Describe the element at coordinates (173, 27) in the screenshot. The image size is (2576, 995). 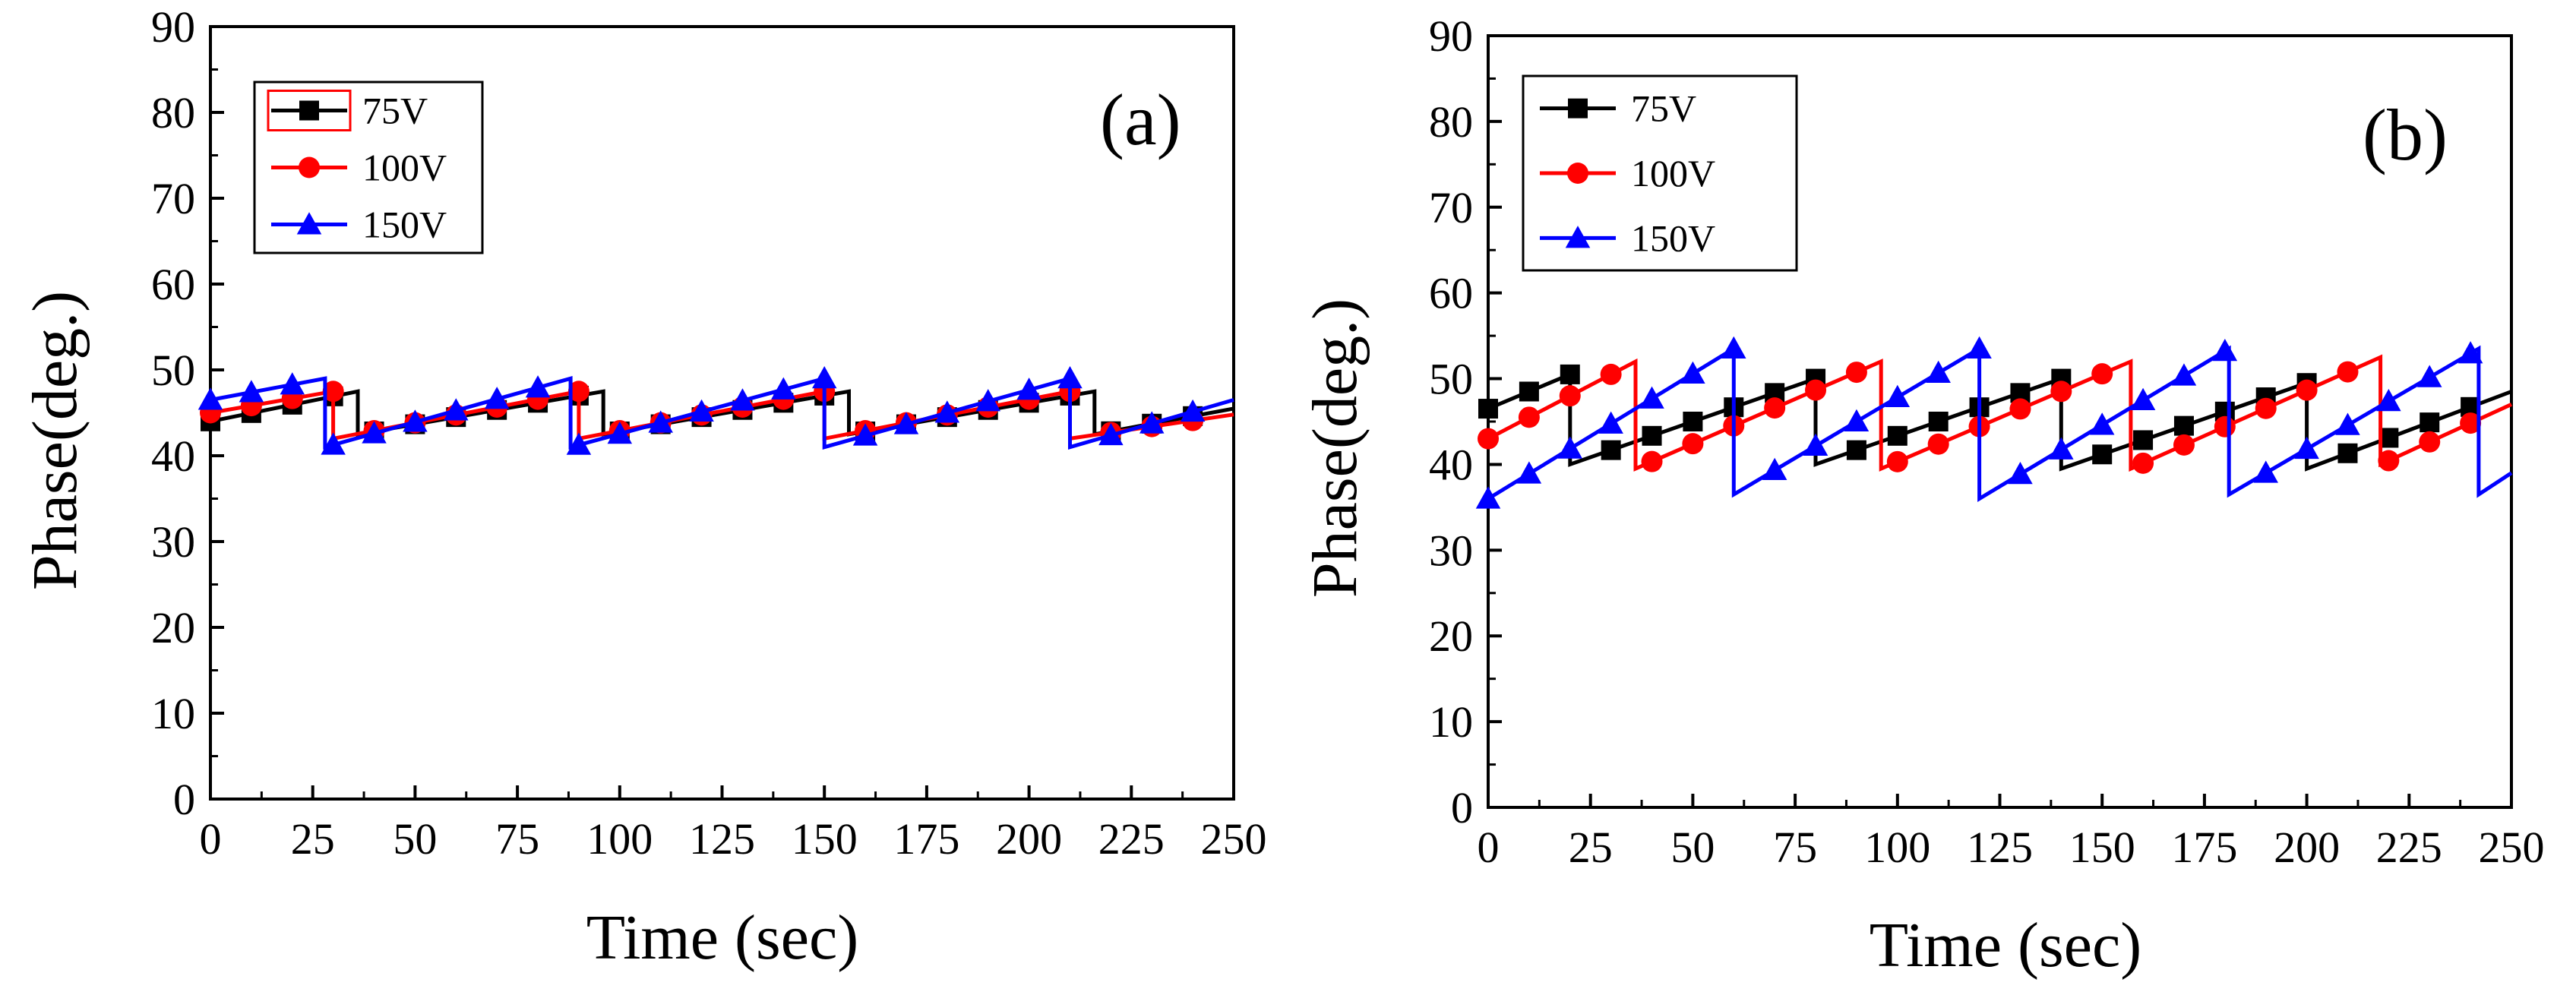
I see `chart-a-y-tick-label: 90` at that location.